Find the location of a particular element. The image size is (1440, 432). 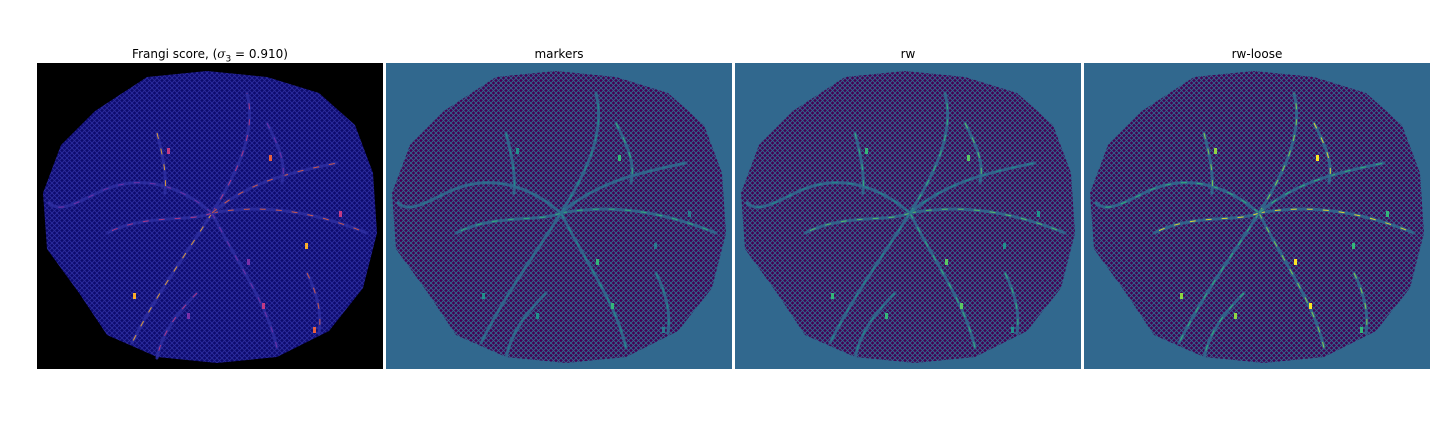

title-suffix: = 0.910) is located at coordinates (259, 54).